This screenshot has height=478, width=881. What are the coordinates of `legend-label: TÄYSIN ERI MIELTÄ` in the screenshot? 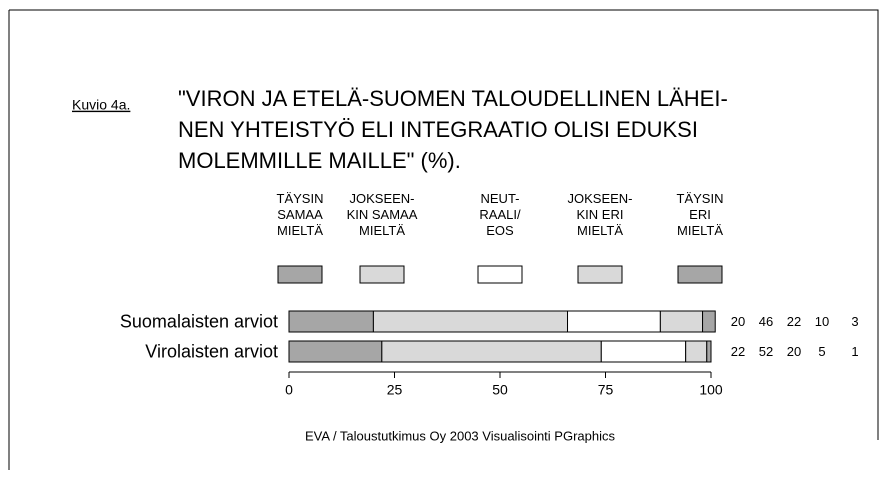 It's located at (700, 214).